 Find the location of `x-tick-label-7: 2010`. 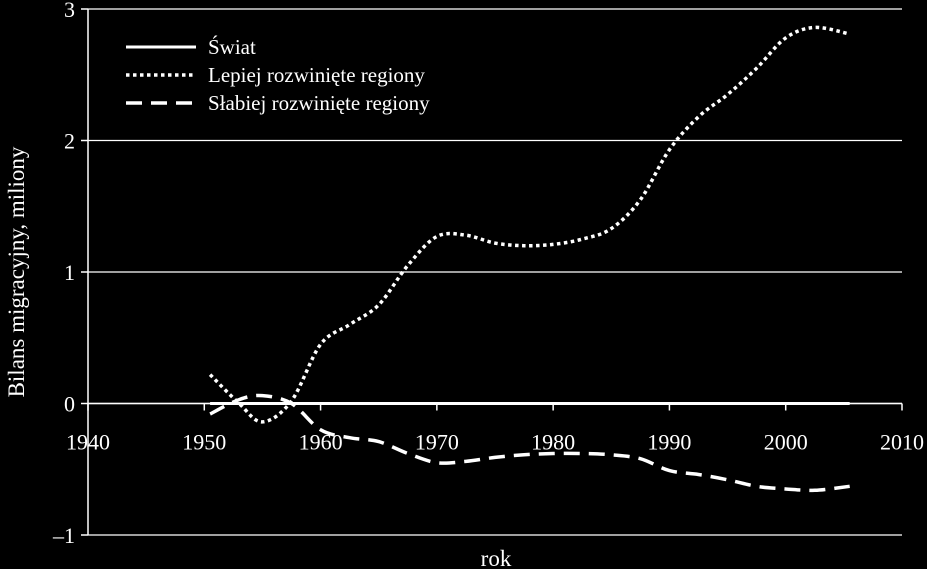

x-tick-label-7: 2010 is located at coordinates (902, 442).